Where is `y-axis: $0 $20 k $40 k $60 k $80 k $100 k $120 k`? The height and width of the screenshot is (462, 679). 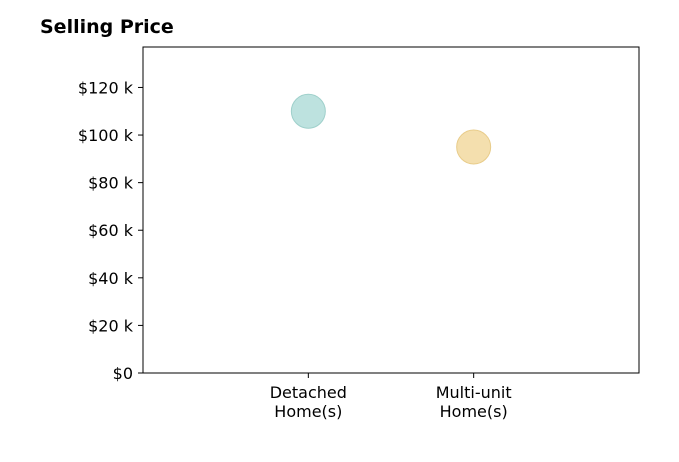 y-axis: $0 $20 k $40 k $60 k $80 k $100 k $120 k is located at coordinates (110, 230).